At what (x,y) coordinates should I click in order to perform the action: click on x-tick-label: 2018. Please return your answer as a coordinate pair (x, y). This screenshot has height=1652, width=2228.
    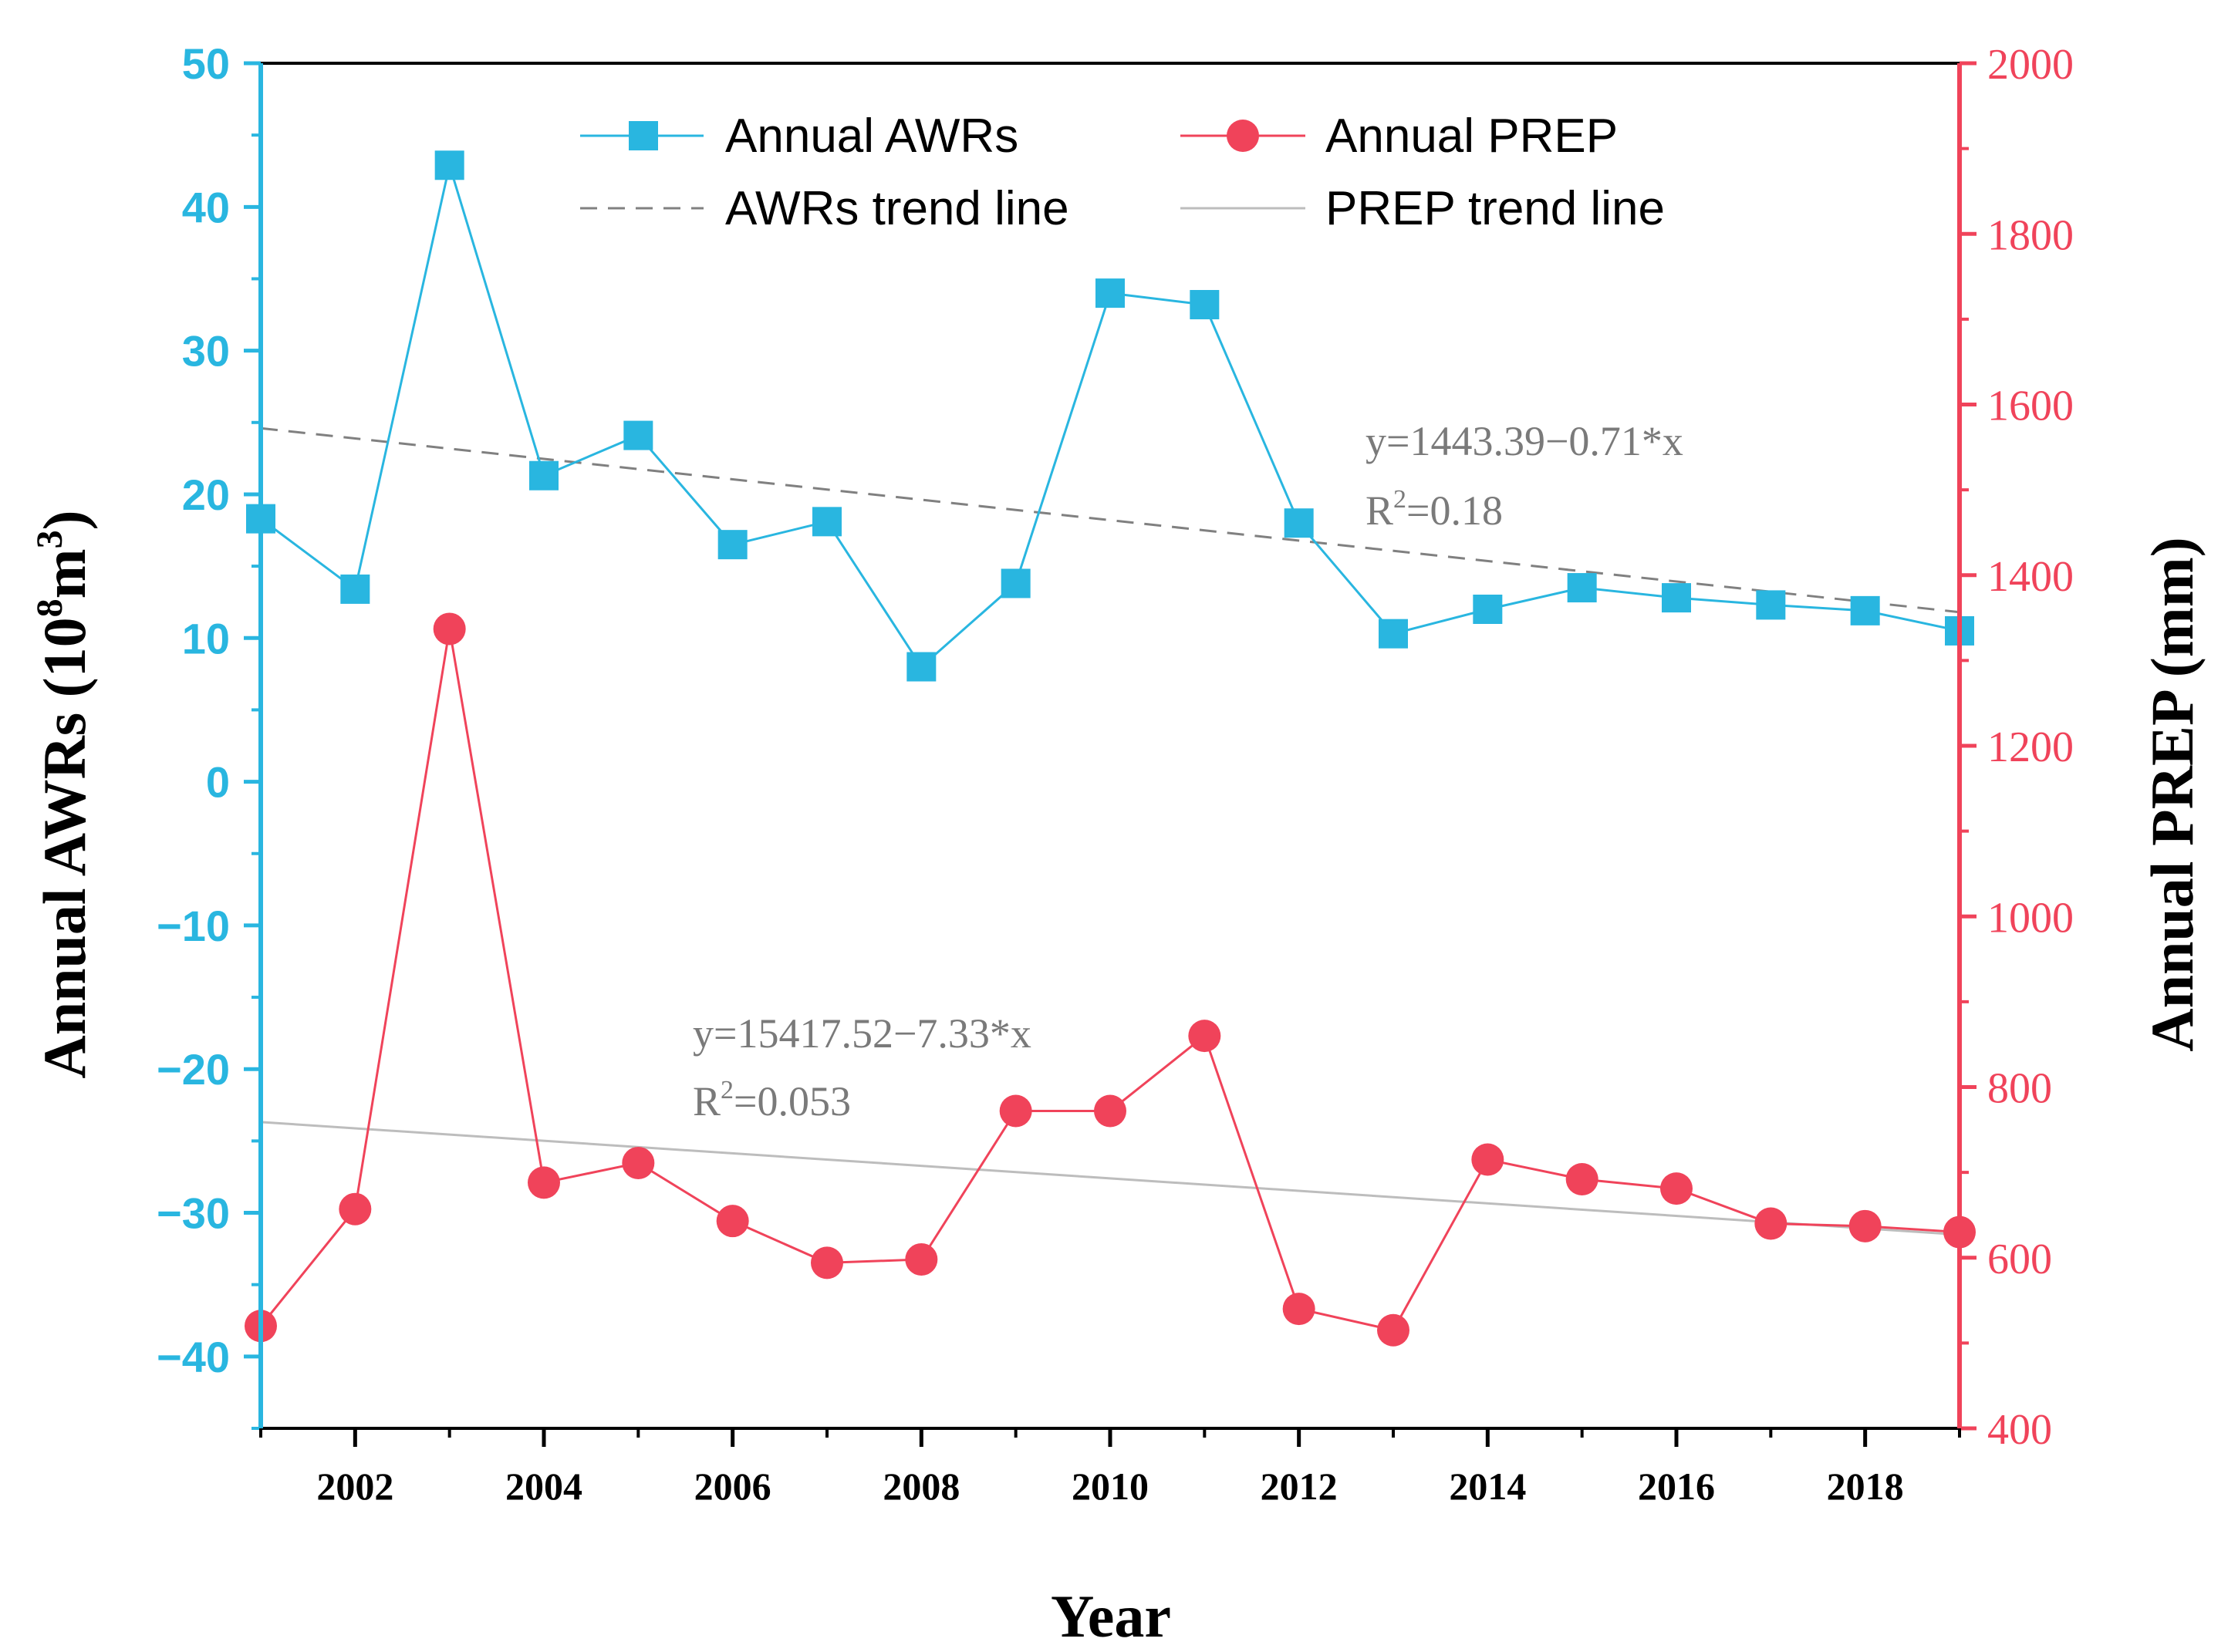
    Looking at the image, I should click on (1866, 1487).